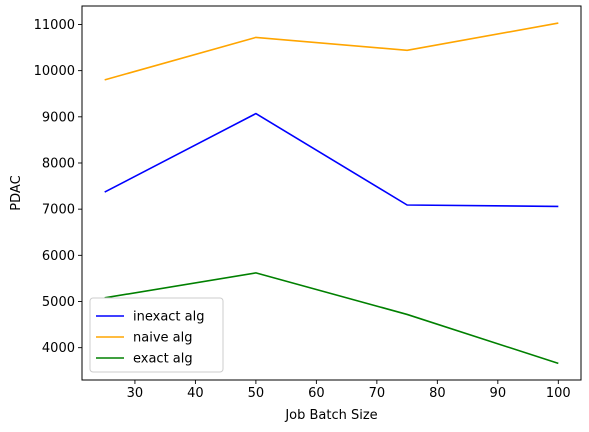 This screenshot has width=589, height=432. What do you see at coordinates (58, 210) in the screenshot?
I see `y-tick-label: 7000` at bounding box center [58, 210].